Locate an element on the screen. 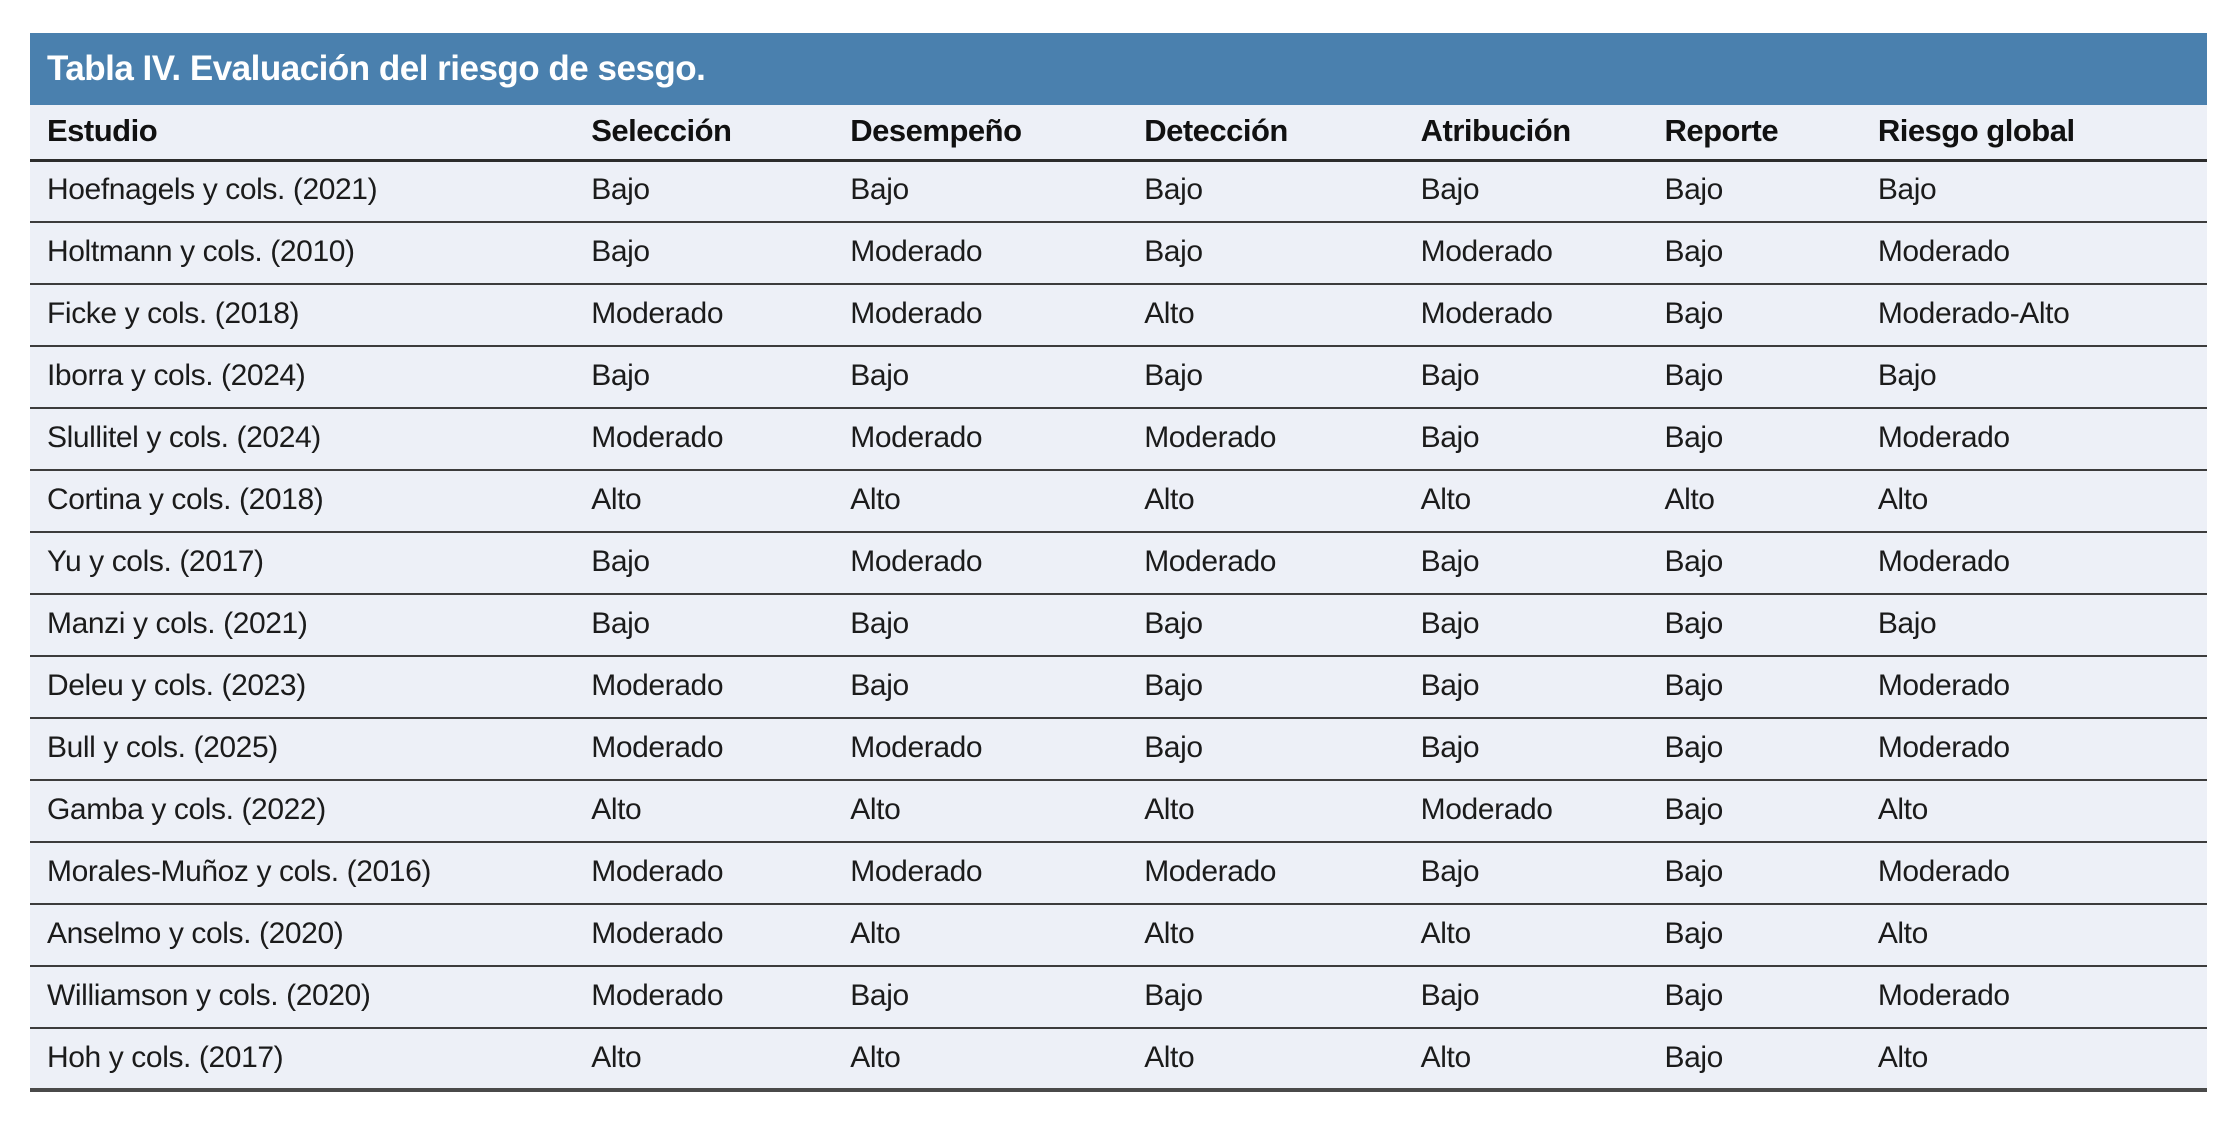 This screenshot has height=1140, width=2235. study-name-cell: Holtmann y cols. (2010) is located at coordinates (302, 253).